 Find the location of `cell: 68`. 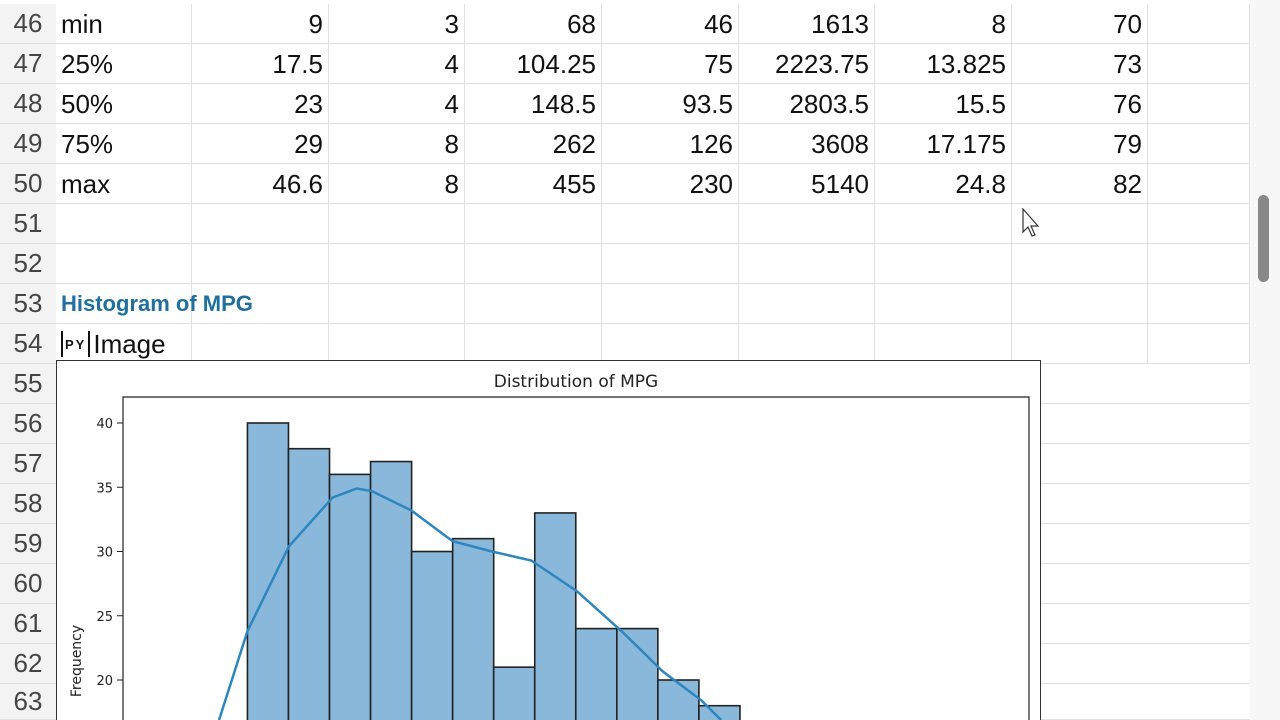

cell: 68 is located at coordinates (533, 24).